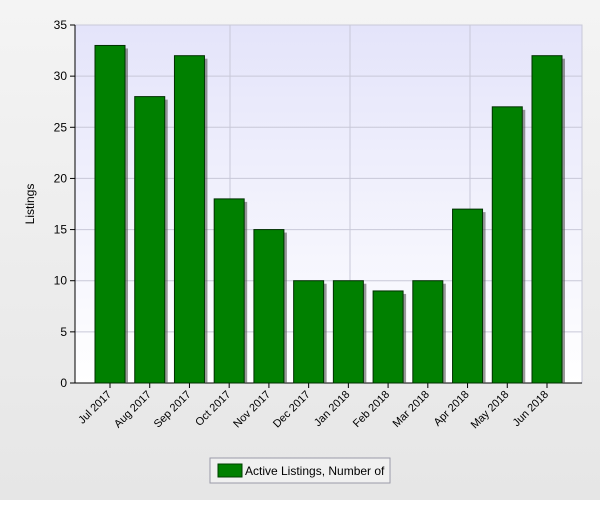 The image size is (600, 505). Describe the element at coordinates (61, 127) in the screenshot. I see `y-tick-label: 25` at that location.